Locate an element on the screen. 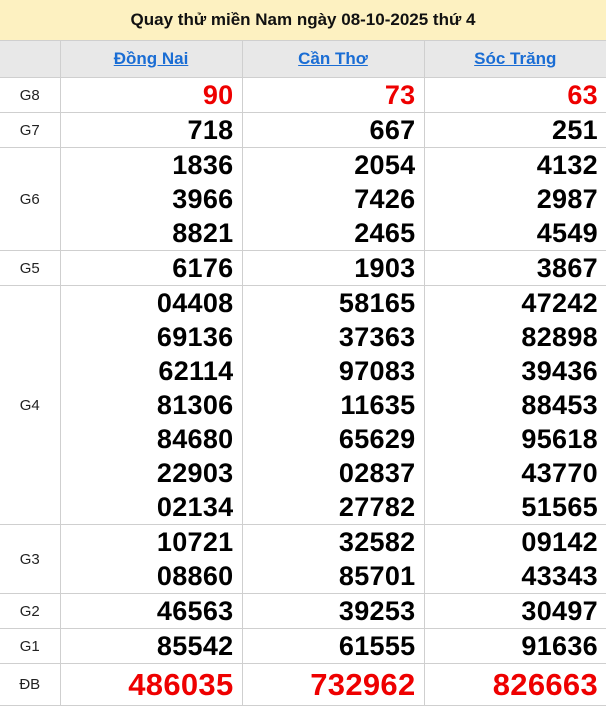  prize-number: 2465 is located at coordinates (385, 233).